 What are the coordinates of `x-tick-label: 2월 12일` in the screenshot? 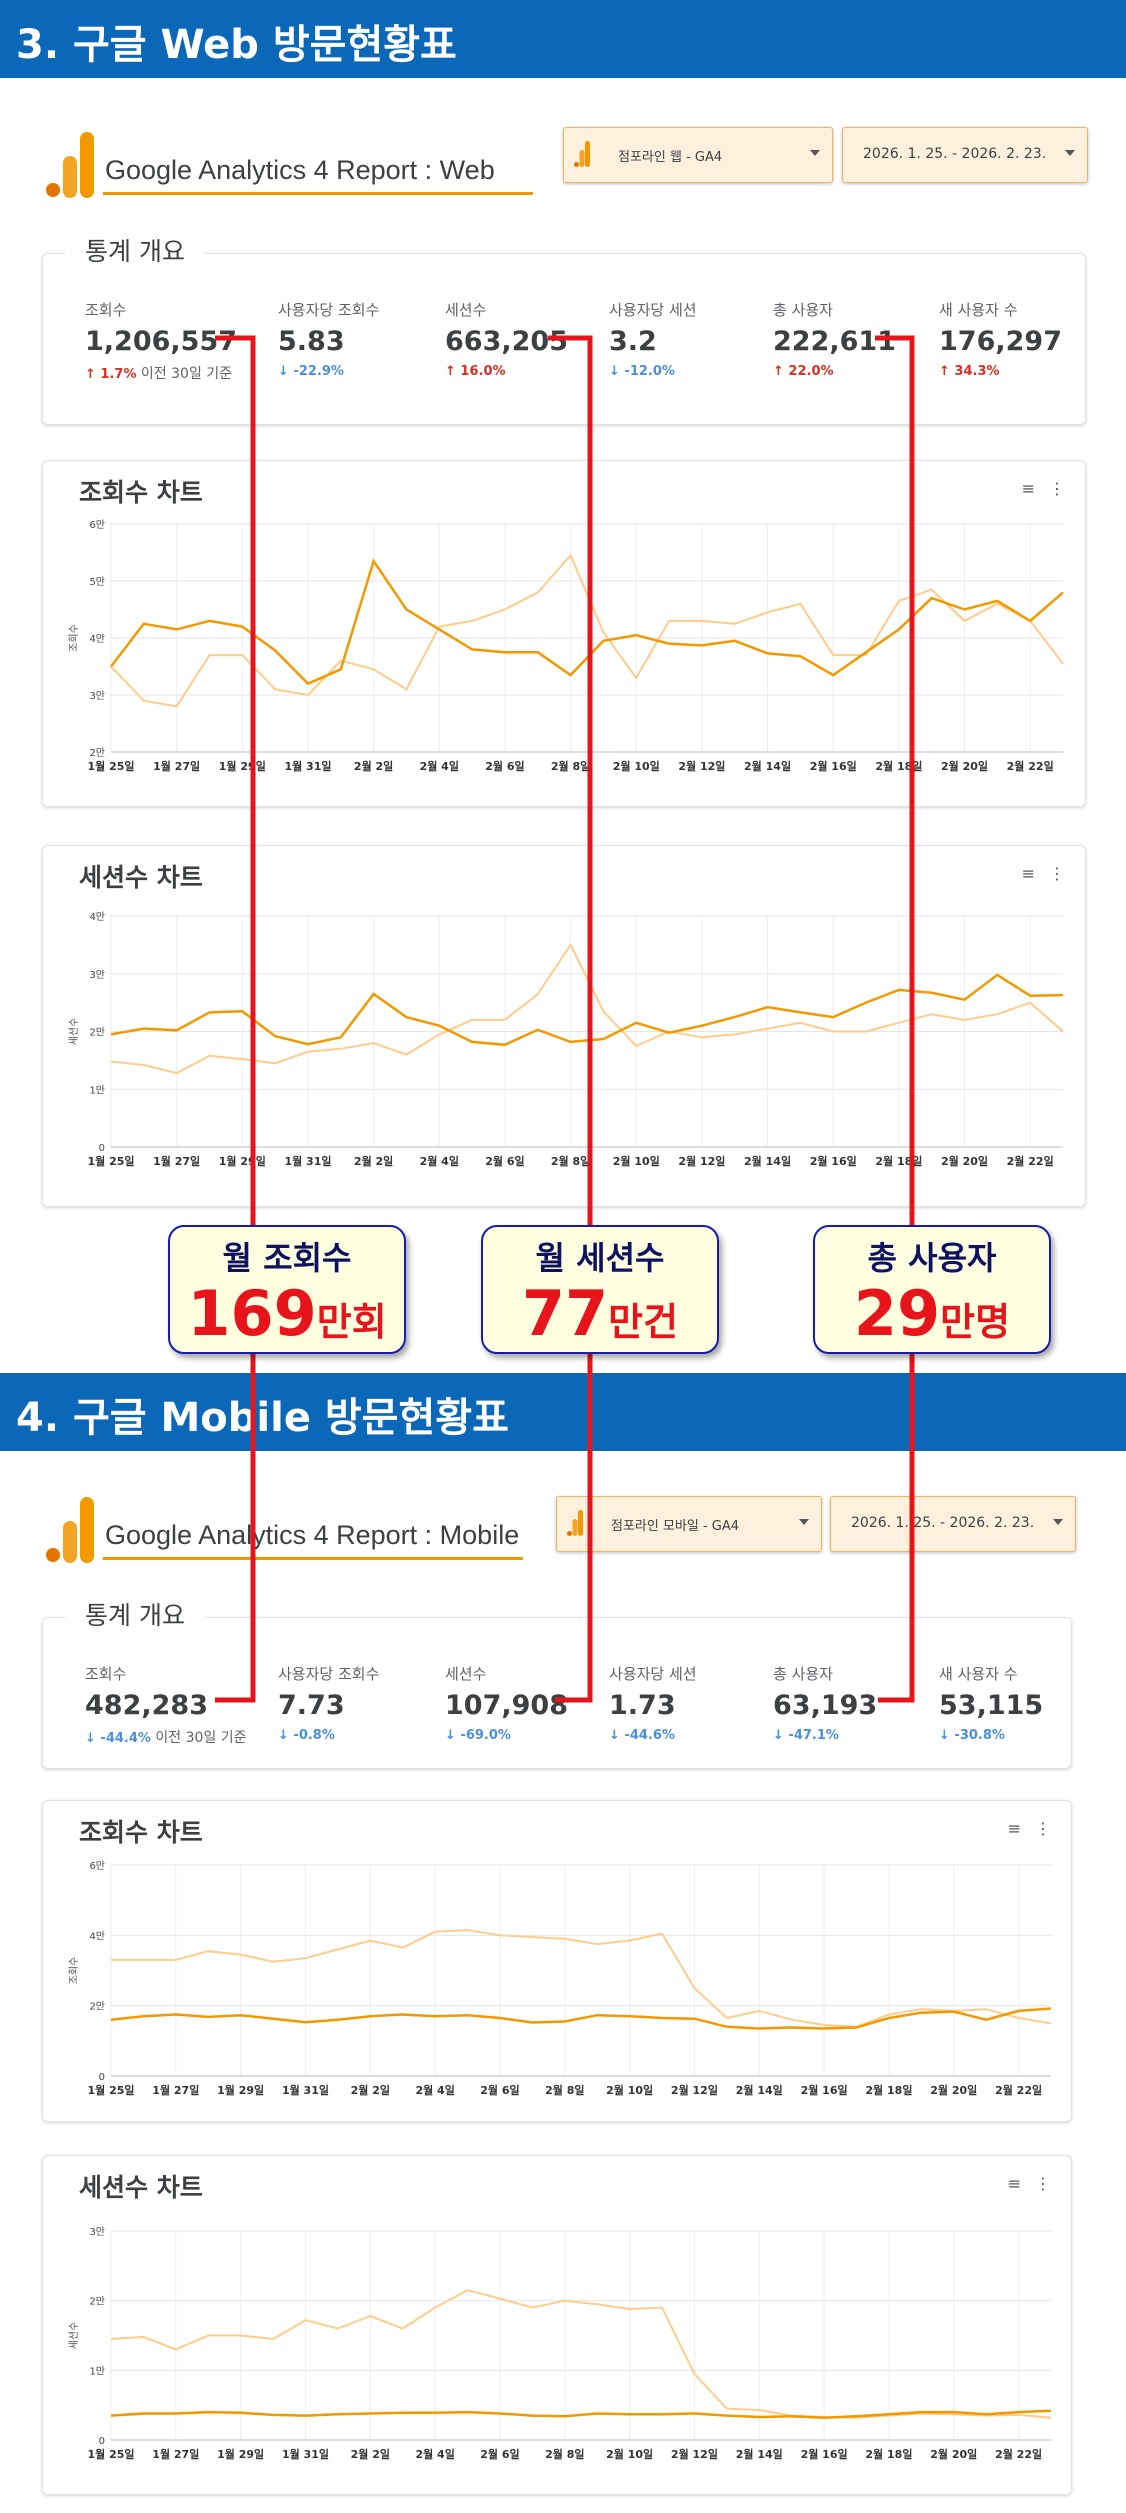 It's located at (694, 2454).